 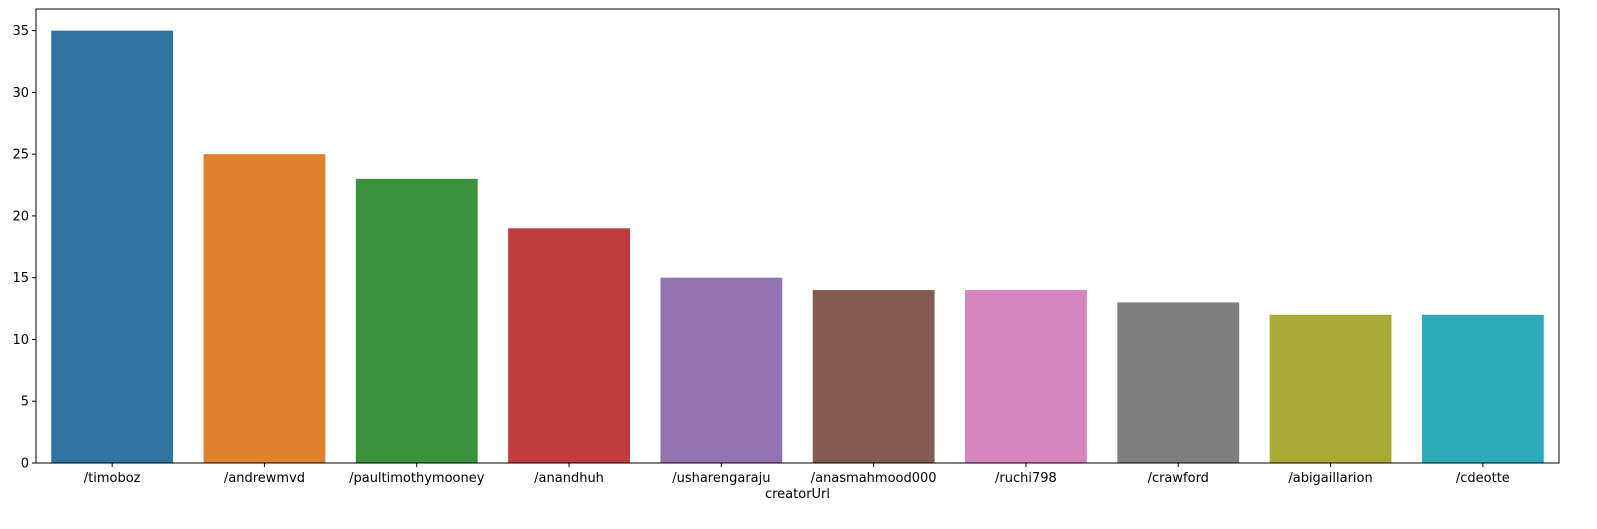 What do you see at coordinates (569, 478) in the screenshot?
I see `x-tick-label: /anandhuh` at bounding box center [569, 478].